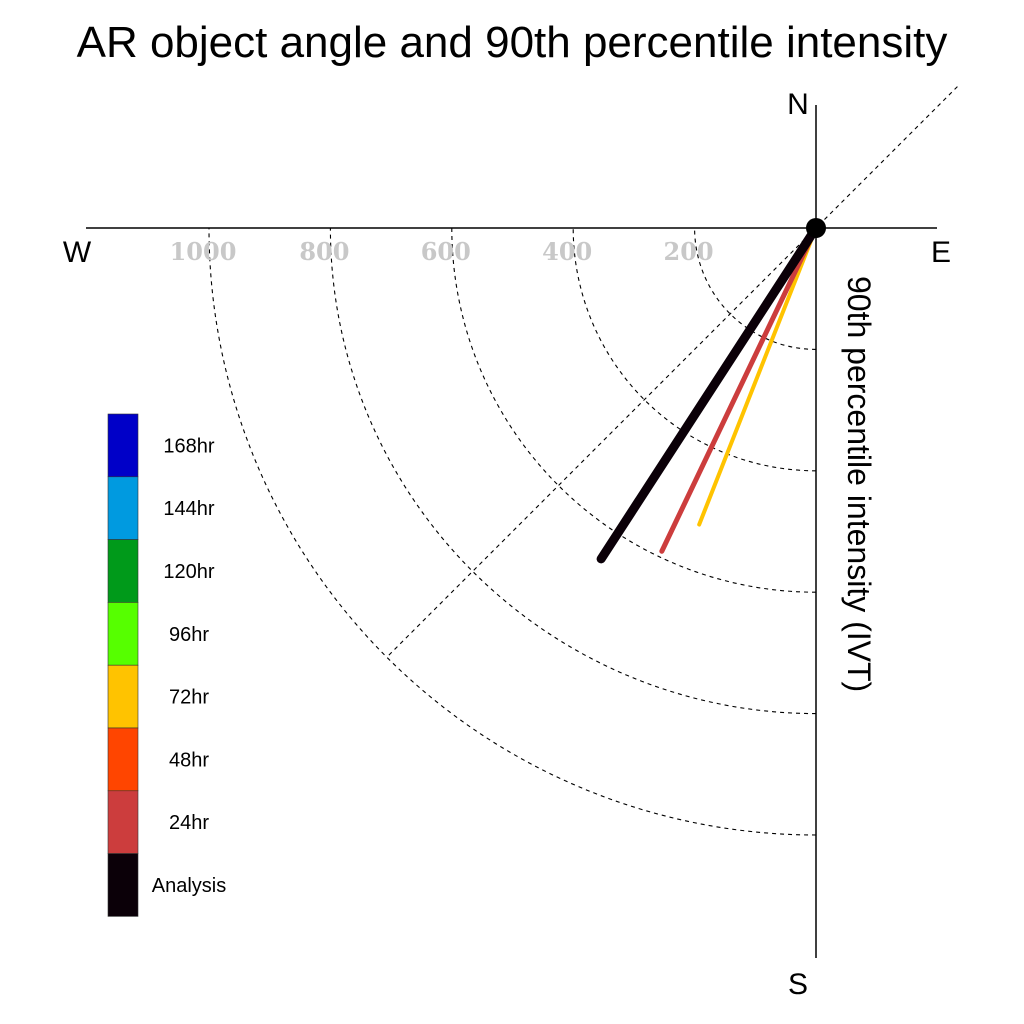 This screenshot has width=1024, height=1024. What do you see at coordinates (567, 251) in the screenshot?
I see `radial-tick-label-400: 400` at bounding box center [567, 251].